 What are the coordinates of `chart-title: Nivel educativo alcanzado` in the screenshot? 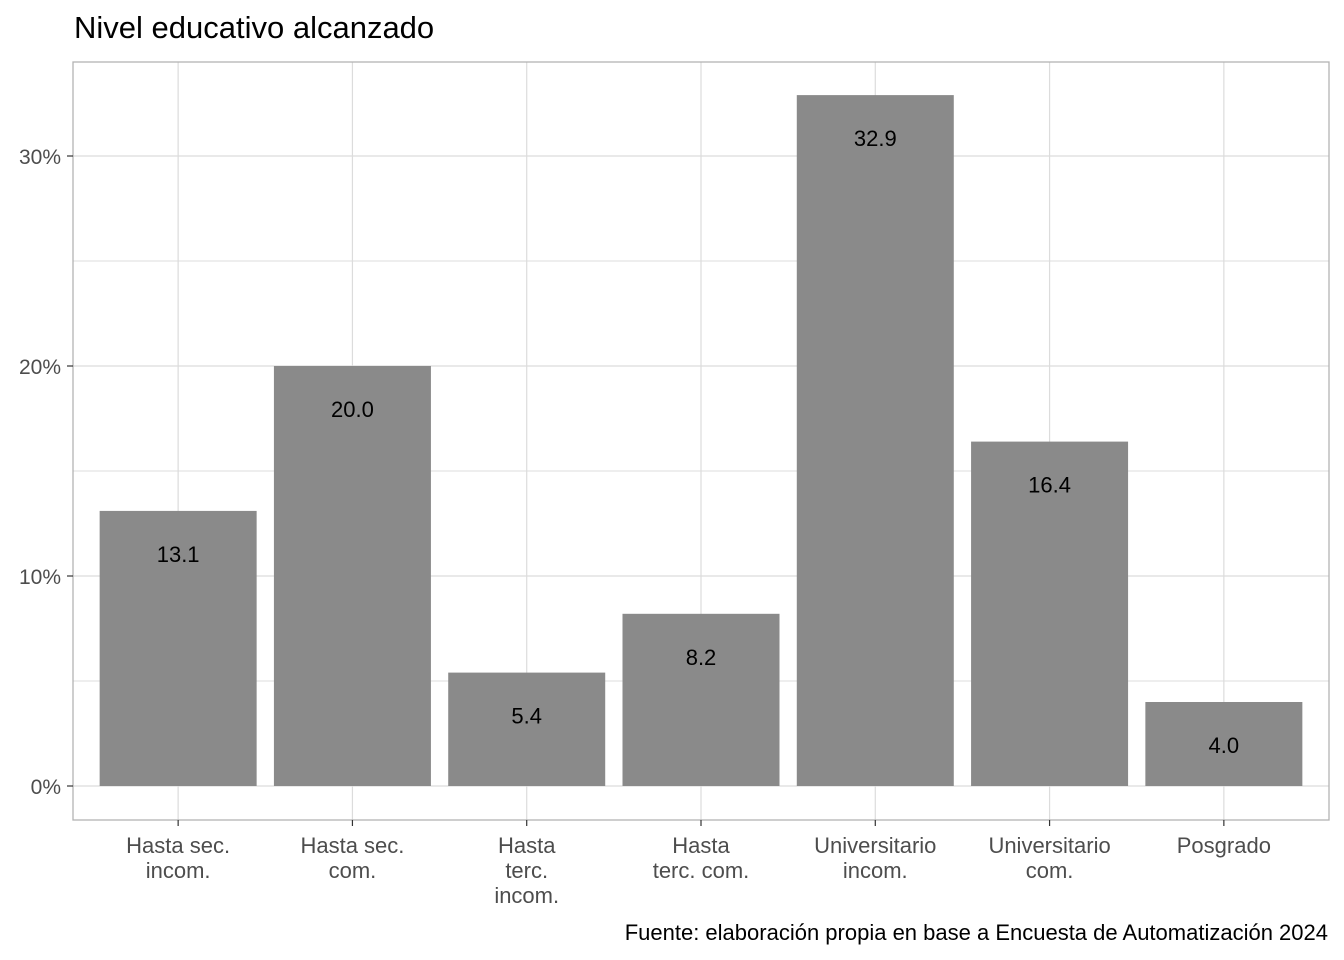 It's located at (254, 27).